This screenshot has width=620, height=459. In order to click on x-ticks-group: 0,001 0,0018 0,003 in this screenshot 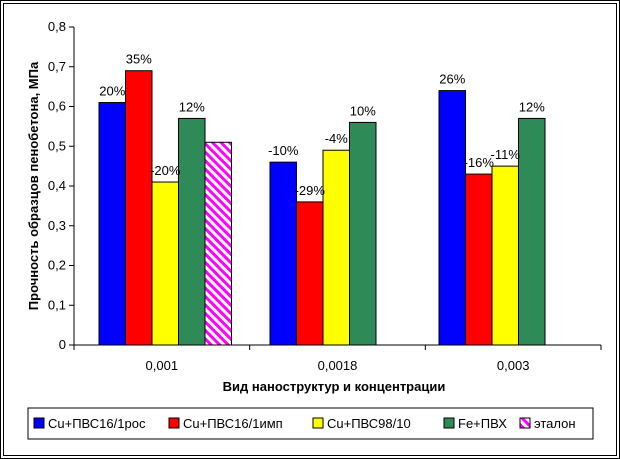, I will do `click(337, 359)`.